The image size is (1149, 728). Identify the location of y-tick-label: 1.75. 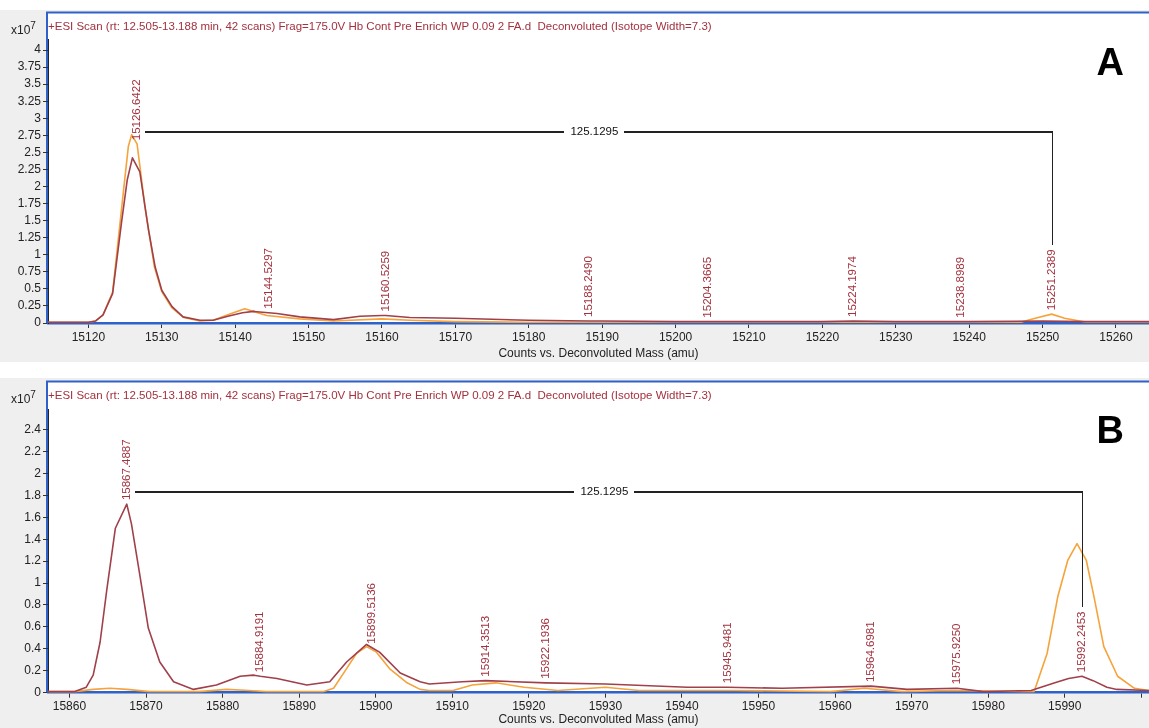
(29, 202).